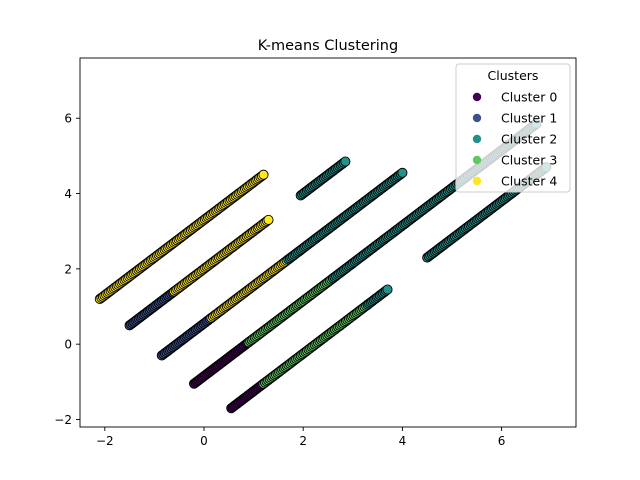 This screenshot has height=480, width=640. Describe the element at coordinates (204, 441) in the screenshot. I see `x-tick-label: 0` at that location.